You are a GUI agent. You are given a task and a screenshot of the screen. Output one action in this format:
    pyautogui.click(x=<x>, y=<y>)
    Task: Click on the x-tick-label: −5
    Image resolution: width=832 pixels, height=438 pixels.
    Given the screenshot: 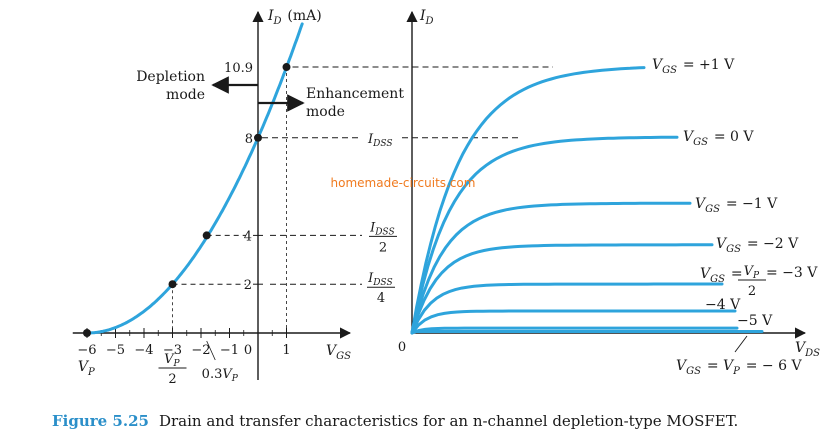 What is the action you would take?
    pyautogui.click(x=115, y=350)
    